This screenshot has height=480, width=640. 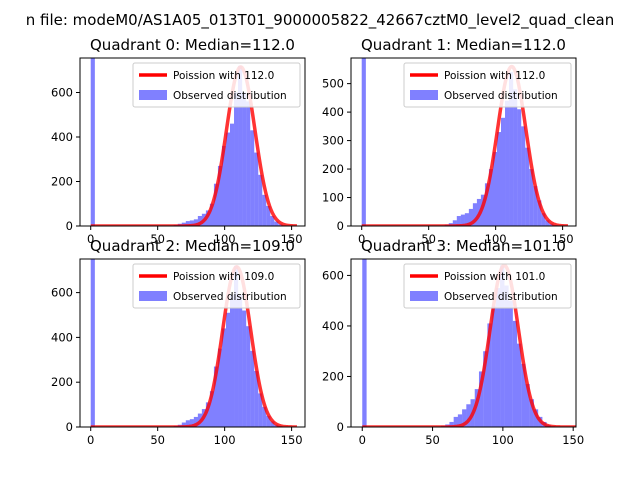 What do you see at coordinates (503, 440) in the screenshot?
I see `x-tick-label: 100` at bounding box center [503, 440].